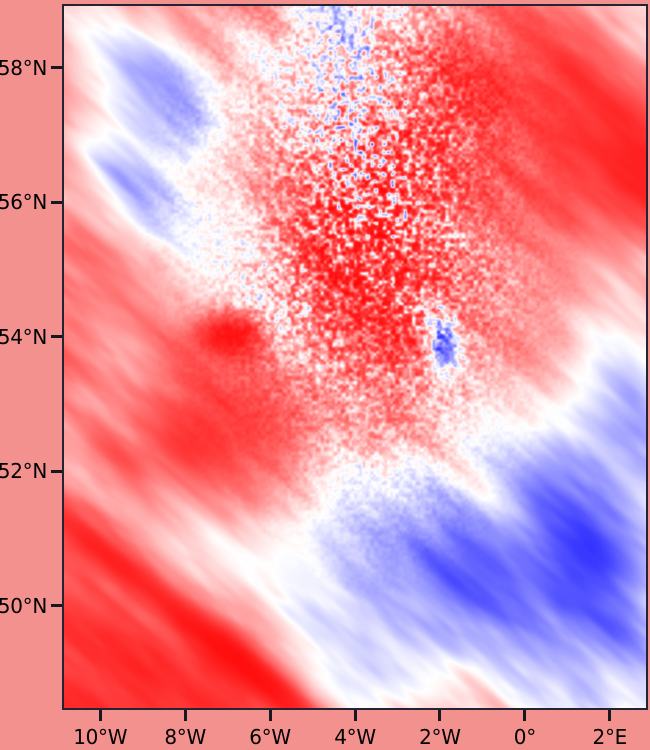 Image resolution: width=650 pixels, height=750 pixels. I want to click on x-tick-label: 8°W, so click(185, 737).